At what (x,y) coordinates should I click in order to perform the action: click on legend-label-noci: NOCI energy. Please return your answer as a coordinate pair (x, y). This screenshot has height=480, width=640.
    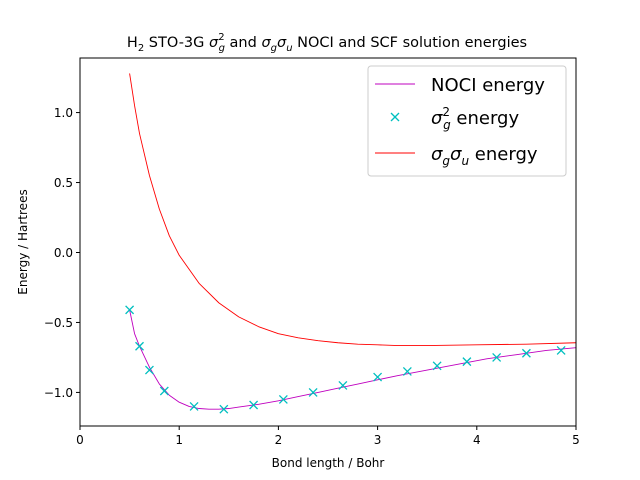
    Looking at the image, I should click on (488, 85).